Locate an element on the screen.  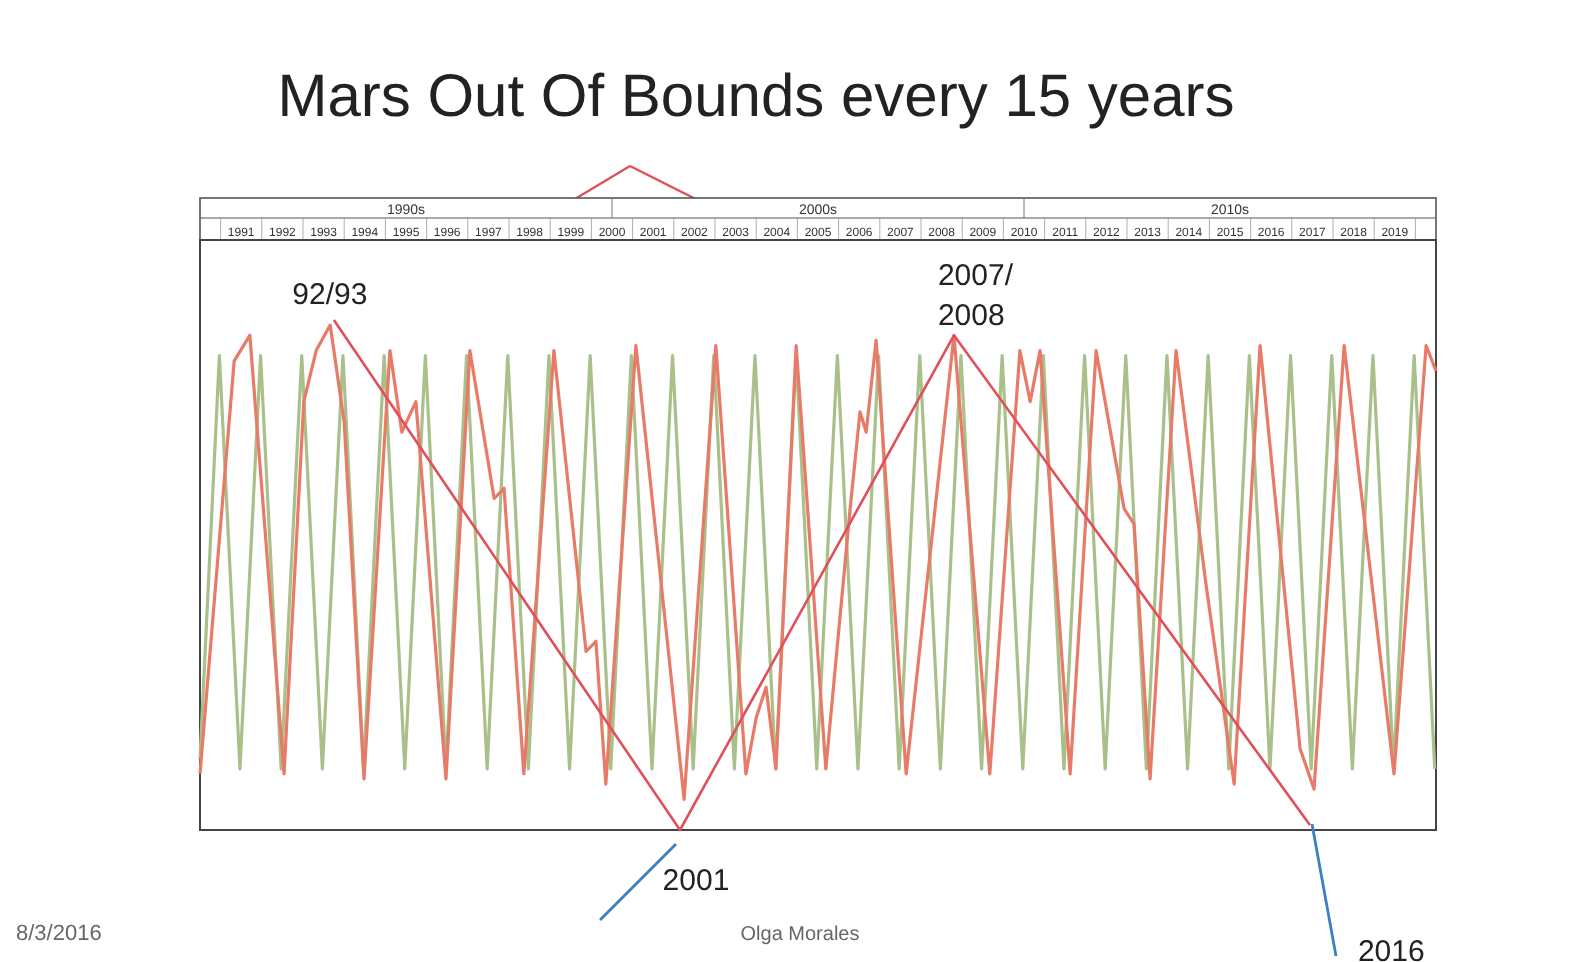
annotation: 2001 is located at coordinates (696, 881).